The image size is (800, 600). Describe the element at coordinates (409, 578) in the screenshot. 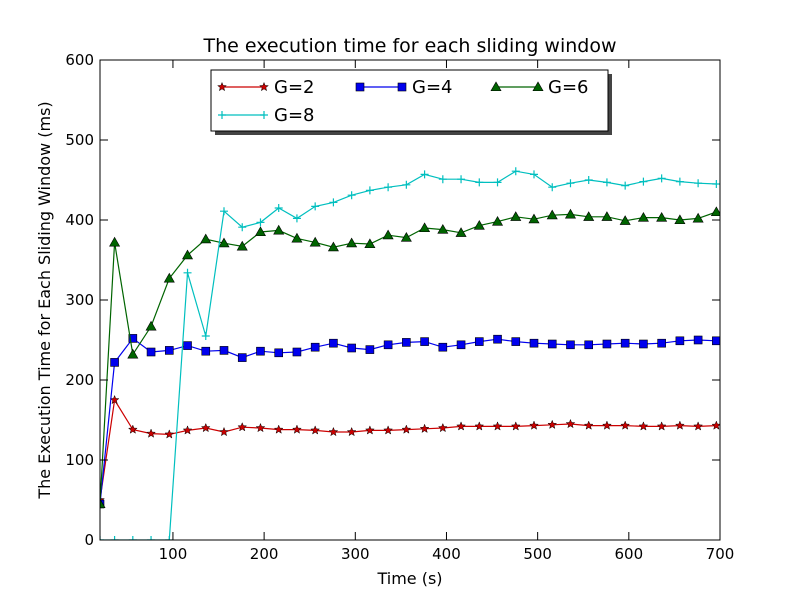

I see `x-axis-label: Time (s)` at that location.